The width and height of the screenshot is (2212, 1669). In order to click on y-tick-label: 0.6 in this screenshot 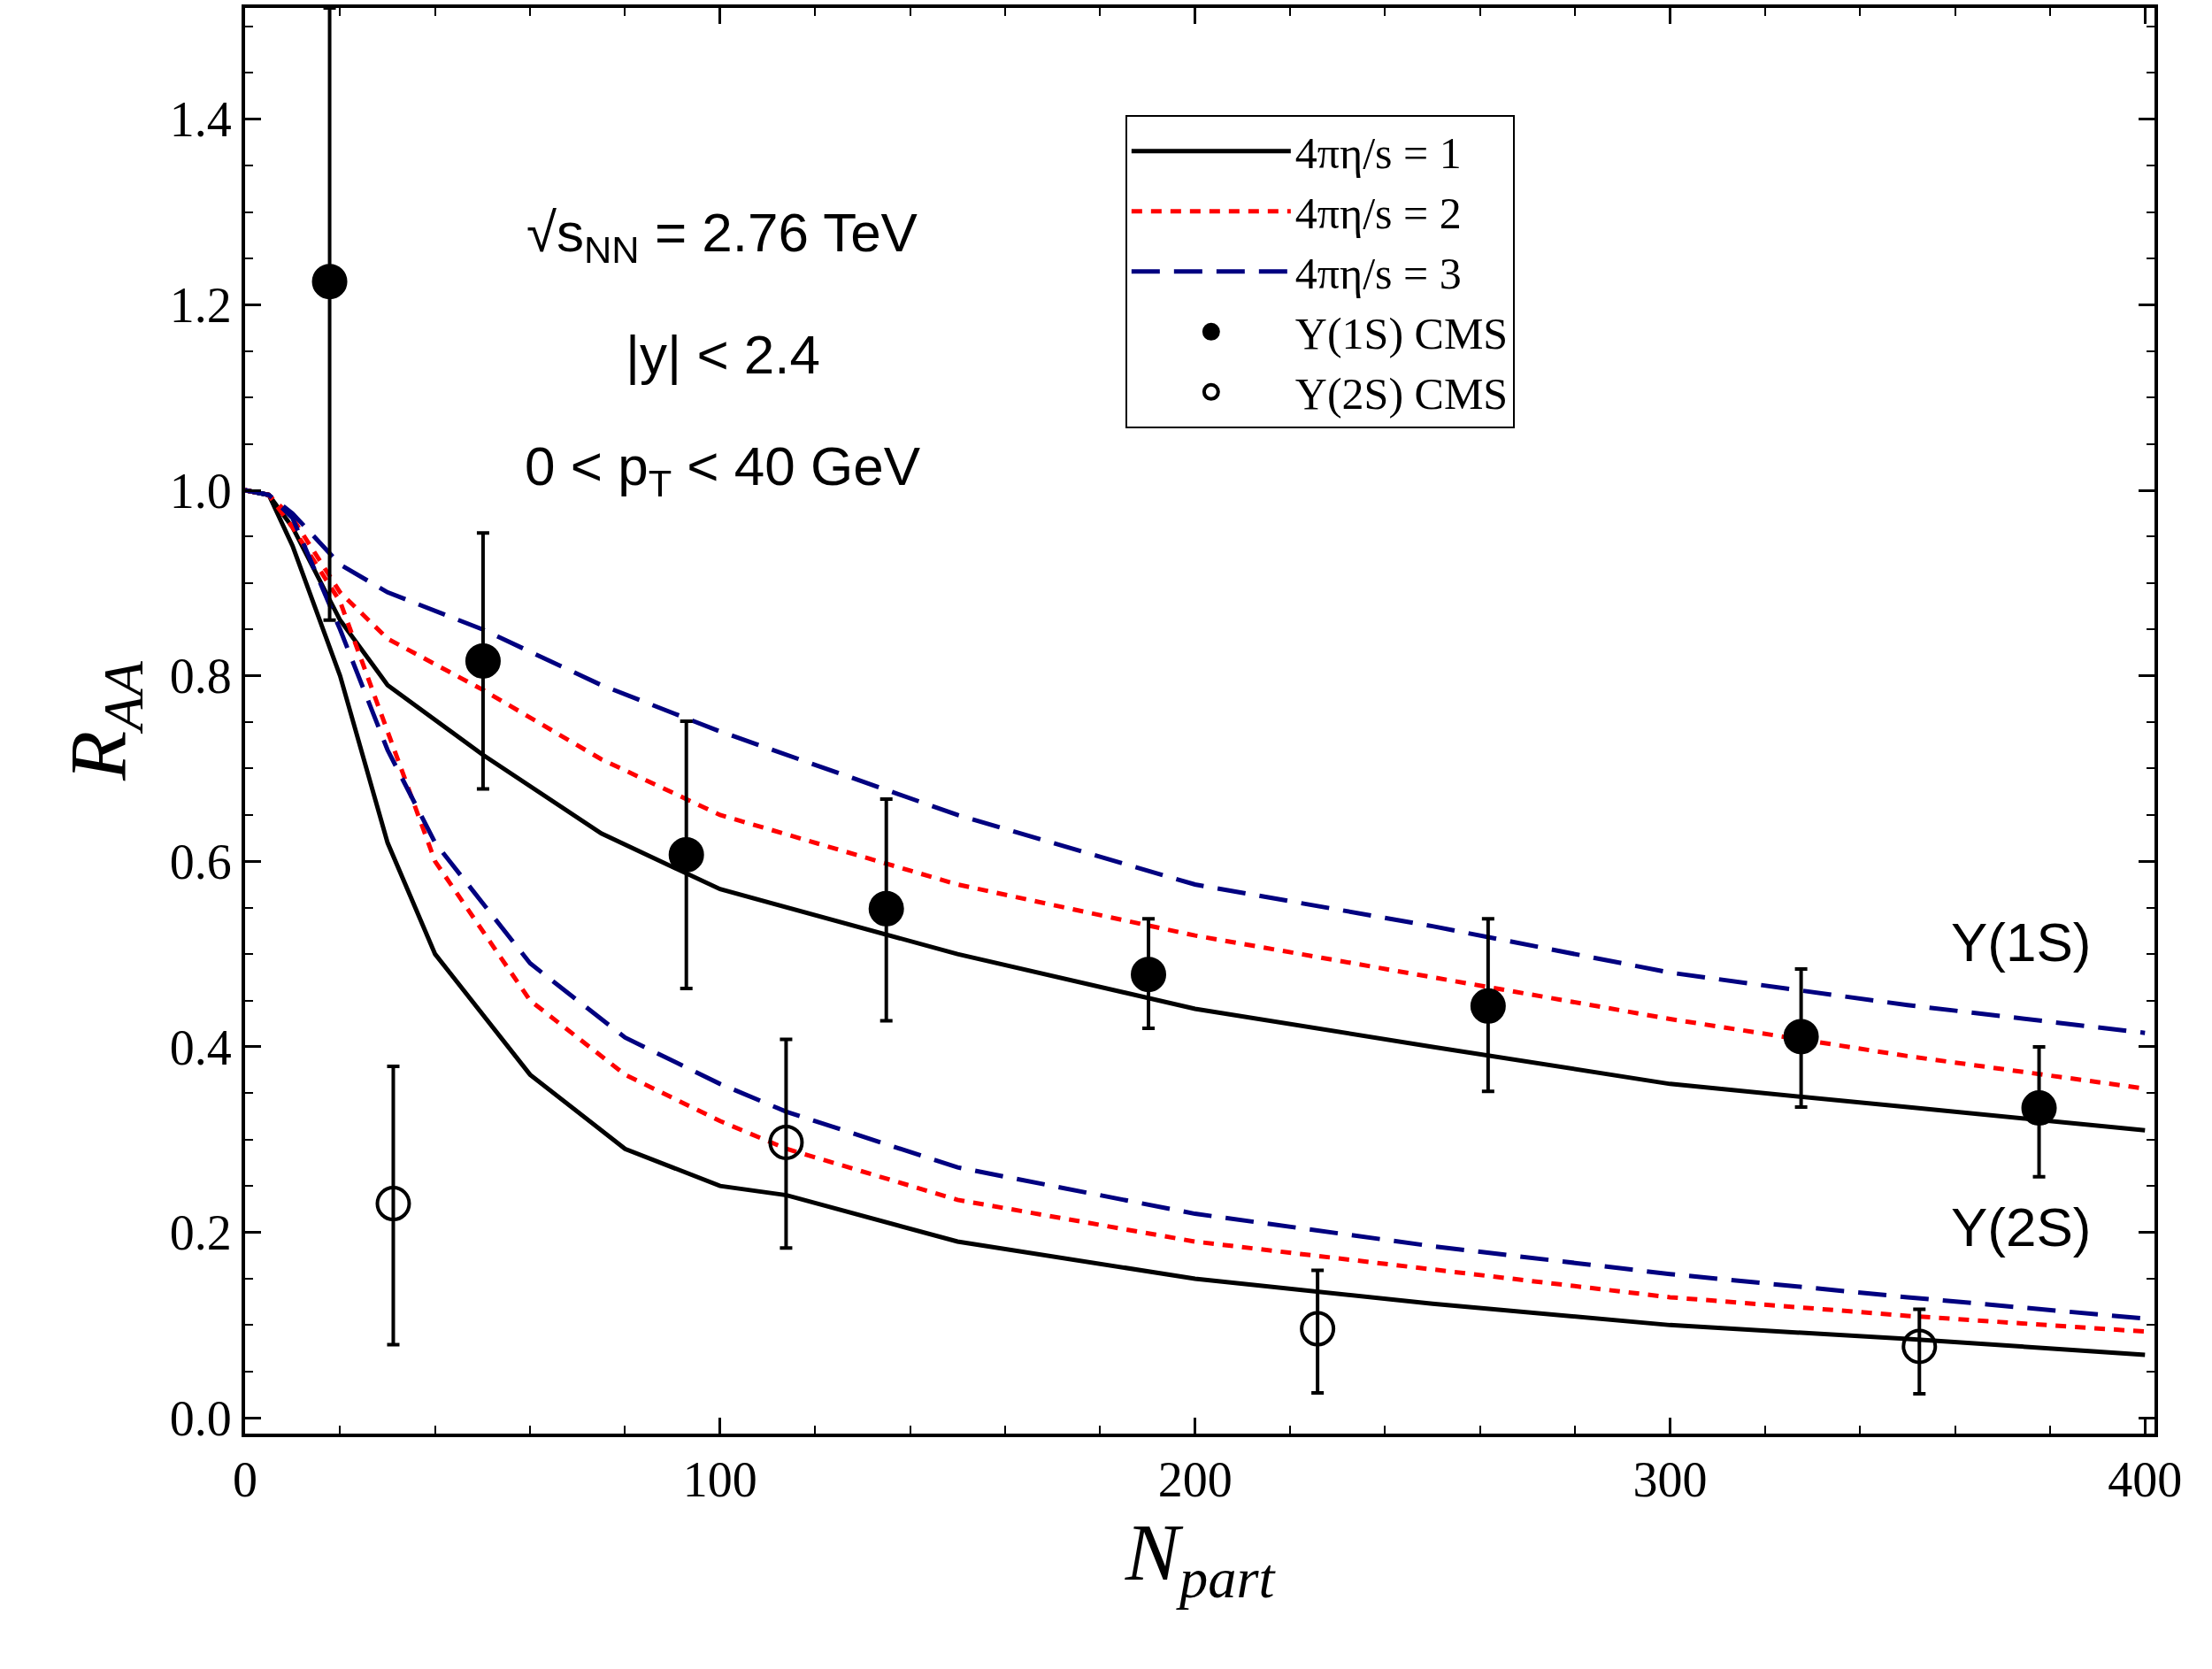, I will do `click(201, 861)`.